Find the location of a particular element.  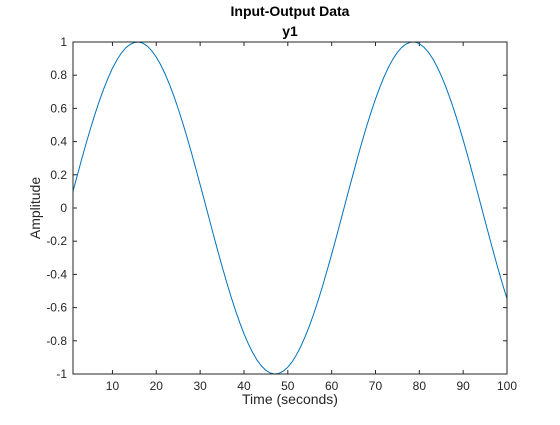

chart-title: Input-Output Data is located at coordinates (290, 11).